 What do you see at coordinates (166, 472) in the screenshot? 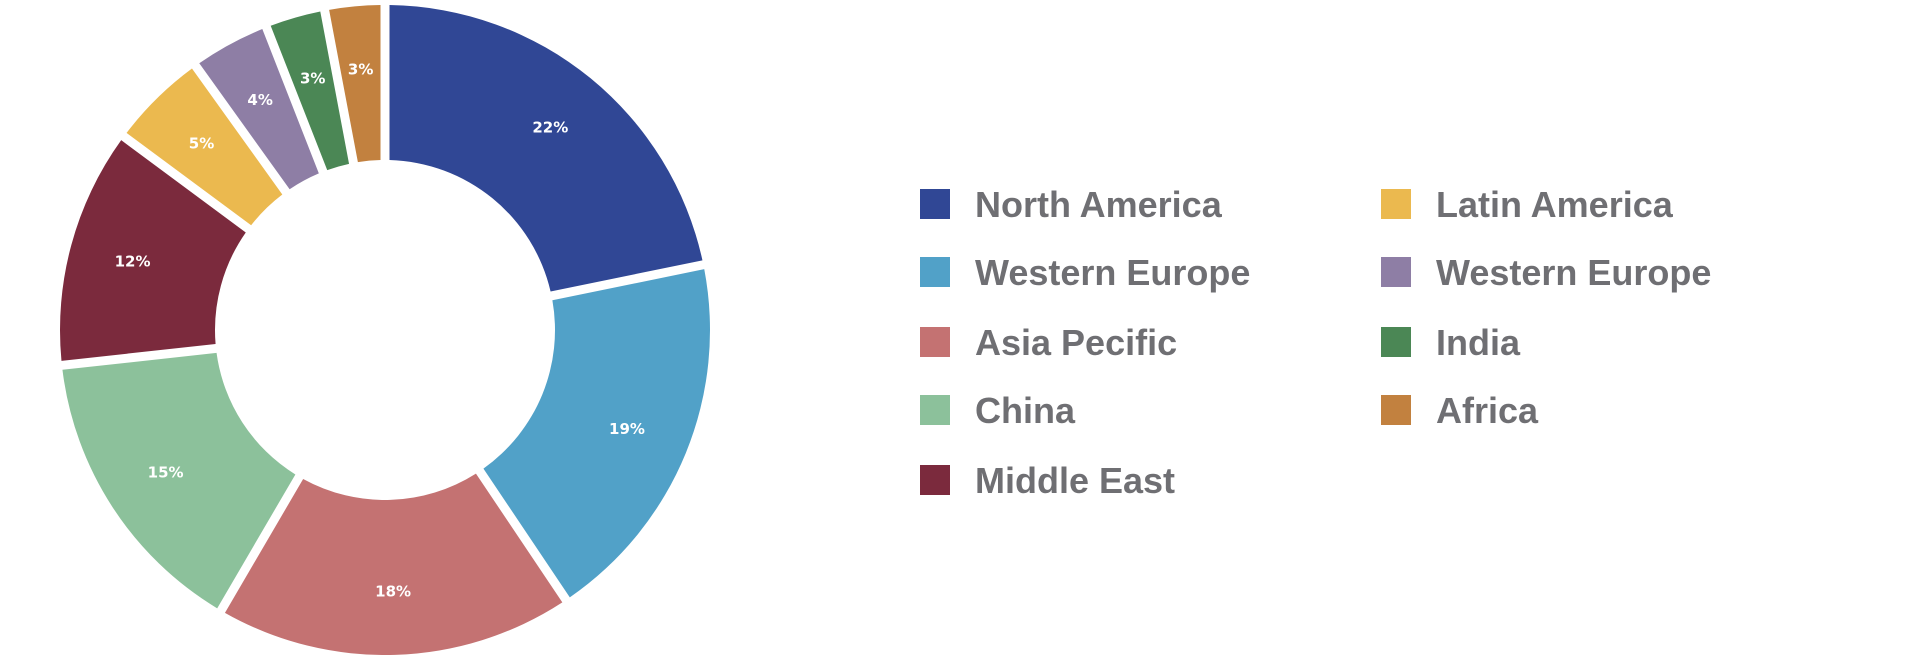
I see `slice-label-3: 15%` at bounding box center [166, 472].